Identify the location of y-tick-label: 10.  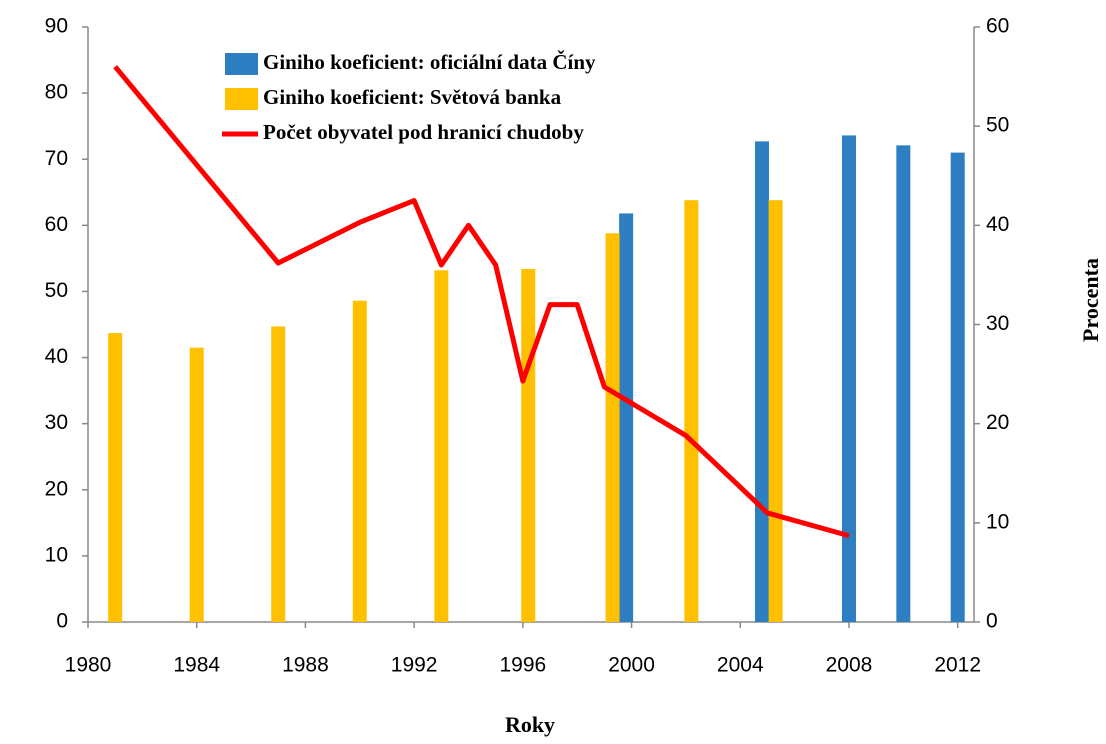
(56, 554).